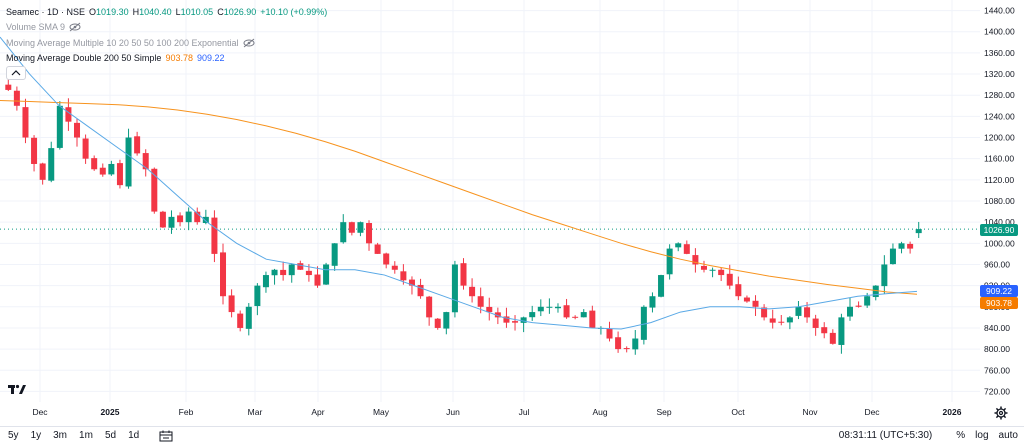 The image size is (1024, 444). What do you see at coordinates (84, 58) in the screenshot?
I see `ma-double-label: Moving Average Double 200 50 Simple` at bounding box center [84, 58].